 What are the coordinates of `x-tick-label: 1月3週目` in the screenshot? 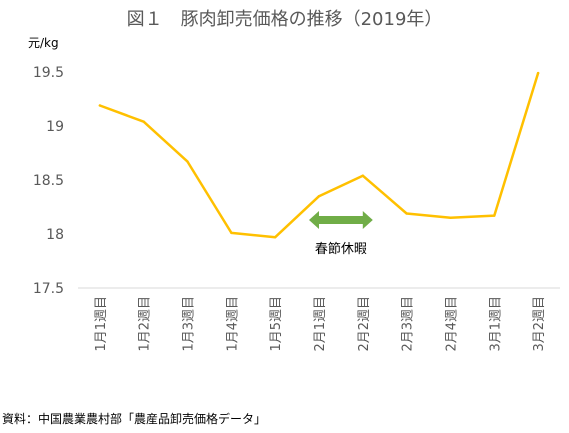 It's located at (189, 324).